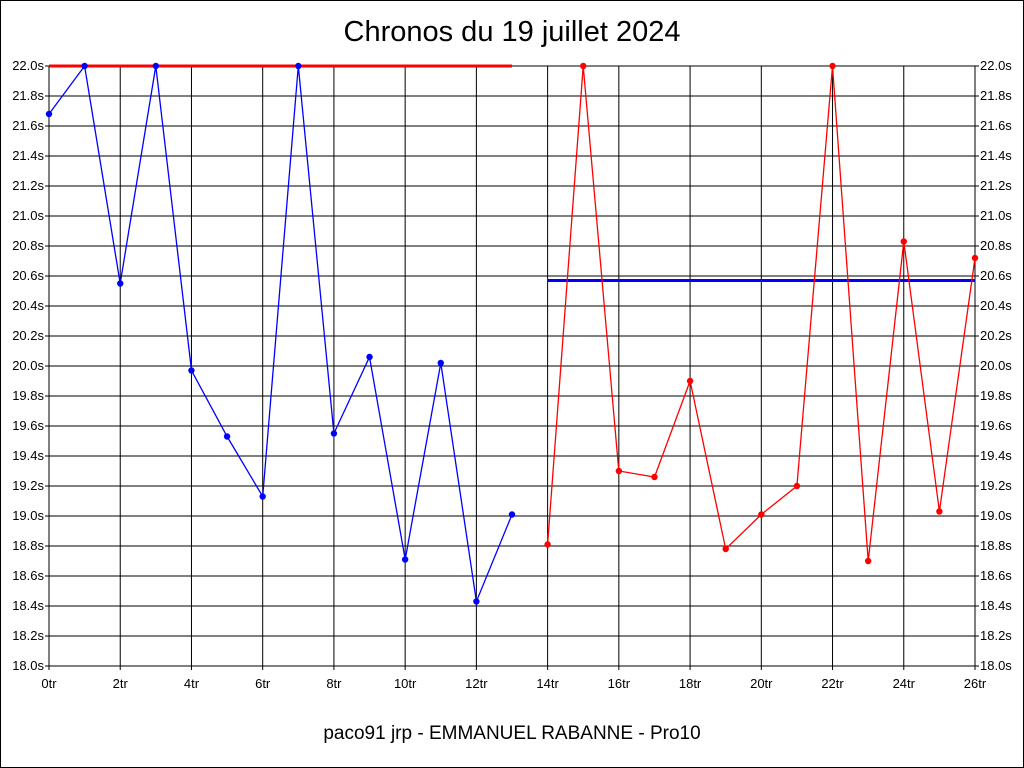 Image resolution: width=1024 pixels, height=768 pixels. What do you see at coordinates (28, 665) in the screenshot?
I see `y-tick-label-left: 18.0s` at bounding box center [28, 665].